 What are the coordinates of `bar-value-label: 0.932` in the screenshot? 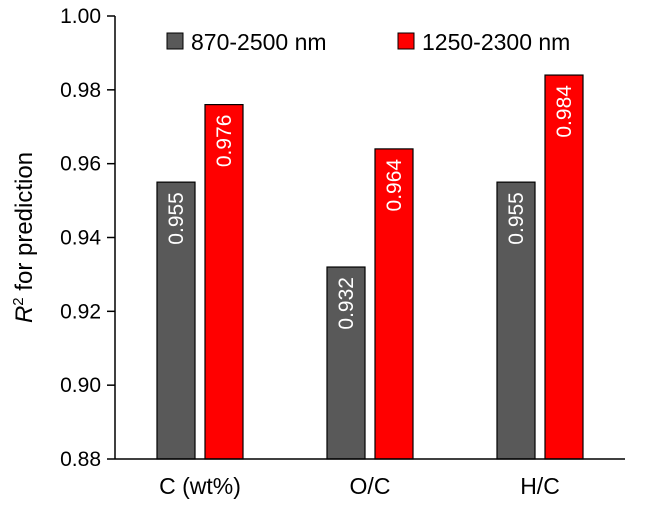 It's located at (346, 303).